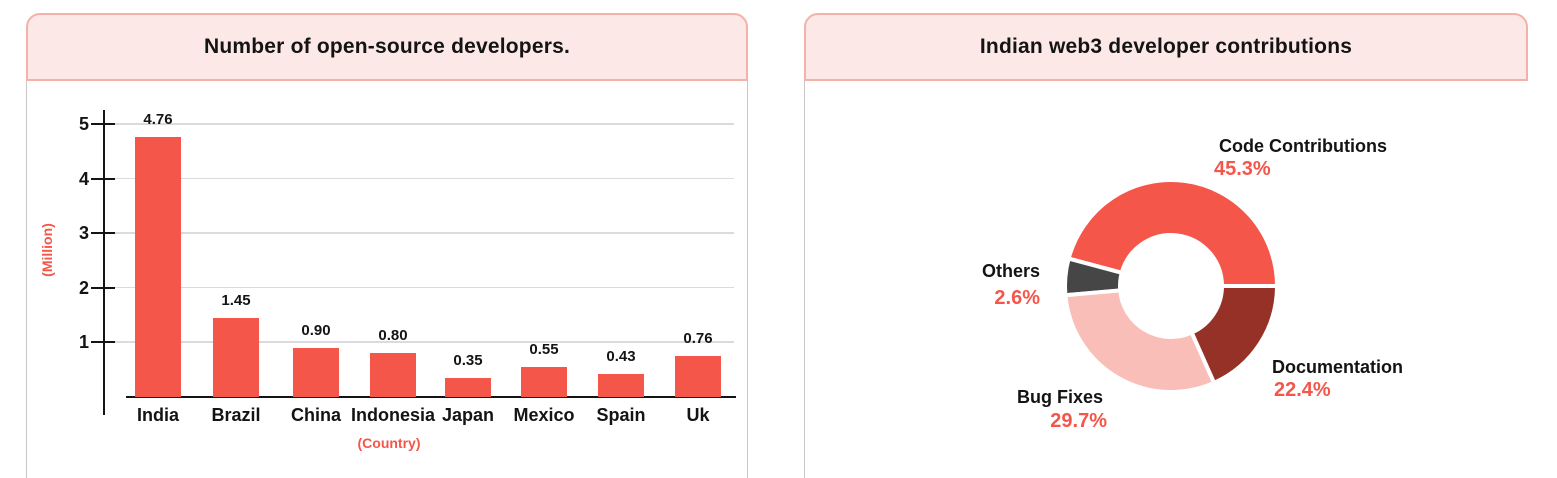 The height and width of the screenshot is (478, 1557). Describe the element at coordinates (1017, 298) in the screenshot. I see `slice-pct-others: 2.6%` at that location.